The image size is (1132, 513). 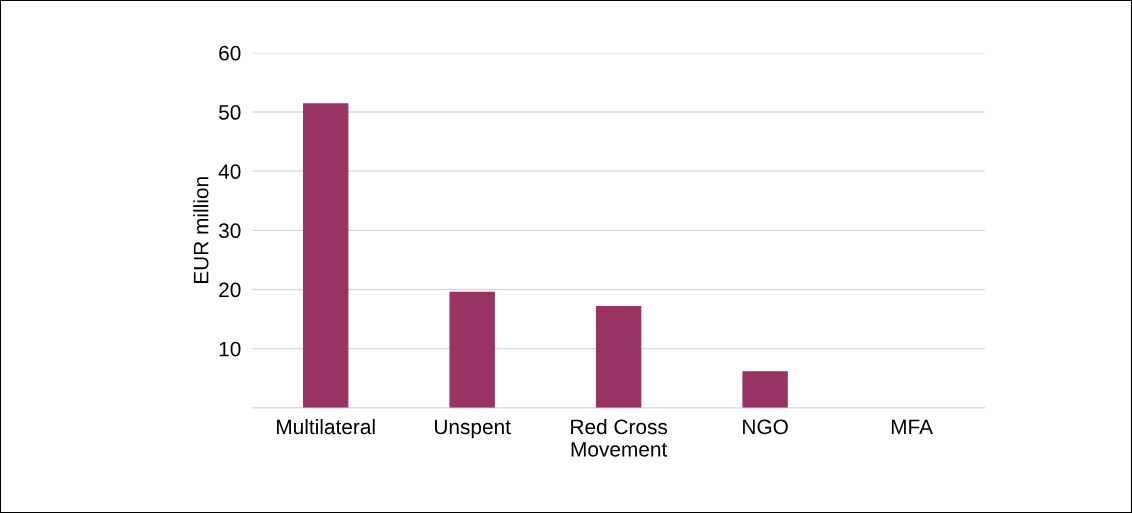 I want to click on y-tick-label: 20, so click(x=230, y=290).